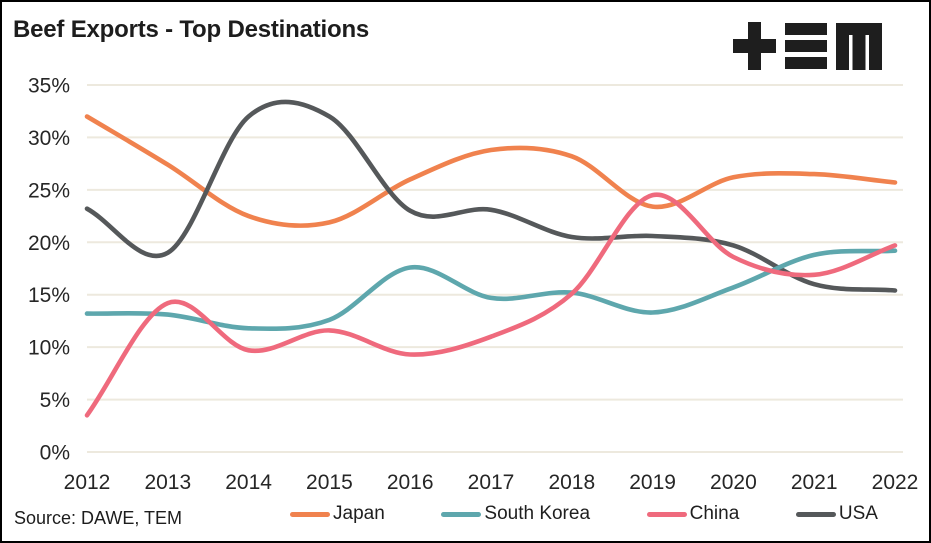  I want to click on legend-item-south-korea: South Korea, so click(515, 514).